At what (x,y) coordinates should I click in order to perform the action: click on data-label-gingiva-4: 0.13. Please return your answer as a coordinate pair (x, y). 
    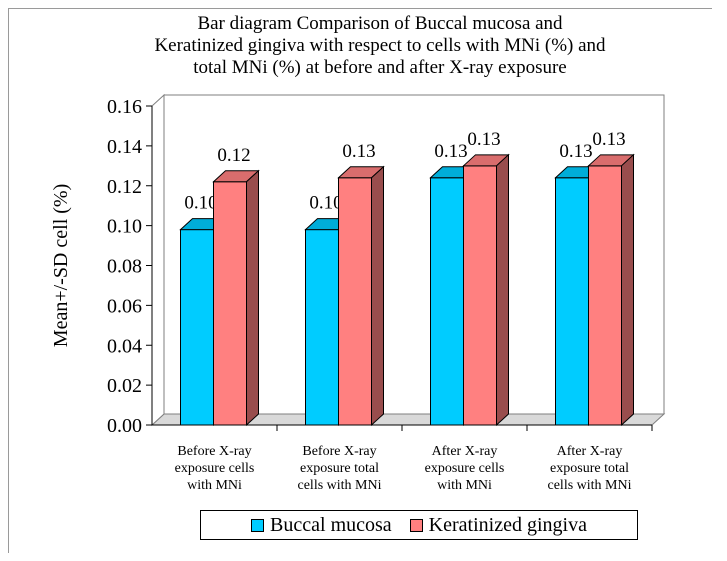
    Looking at the image, I should click on (608, 139).